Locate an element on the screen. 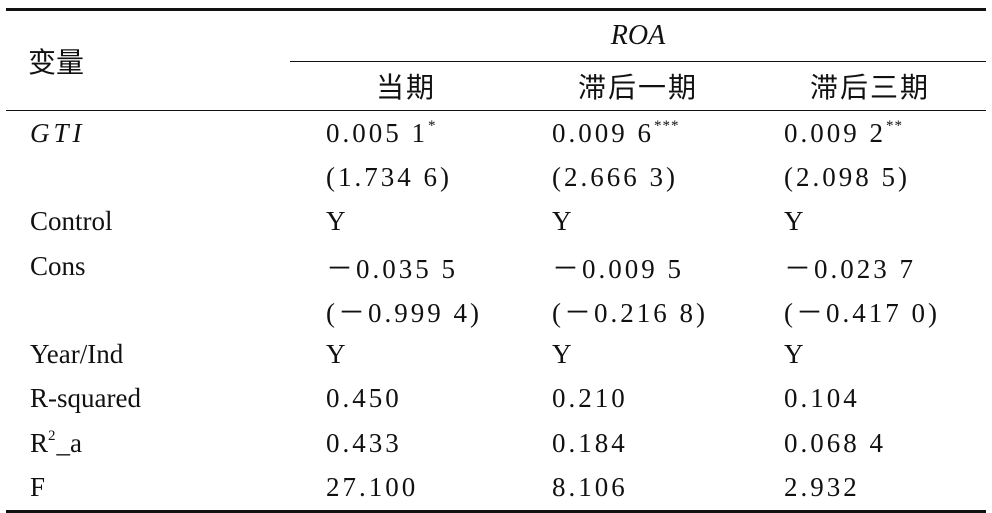 Image resolution: width=992 pixels, height=513 pixels. significance: * is located at coordinates (432, 125).